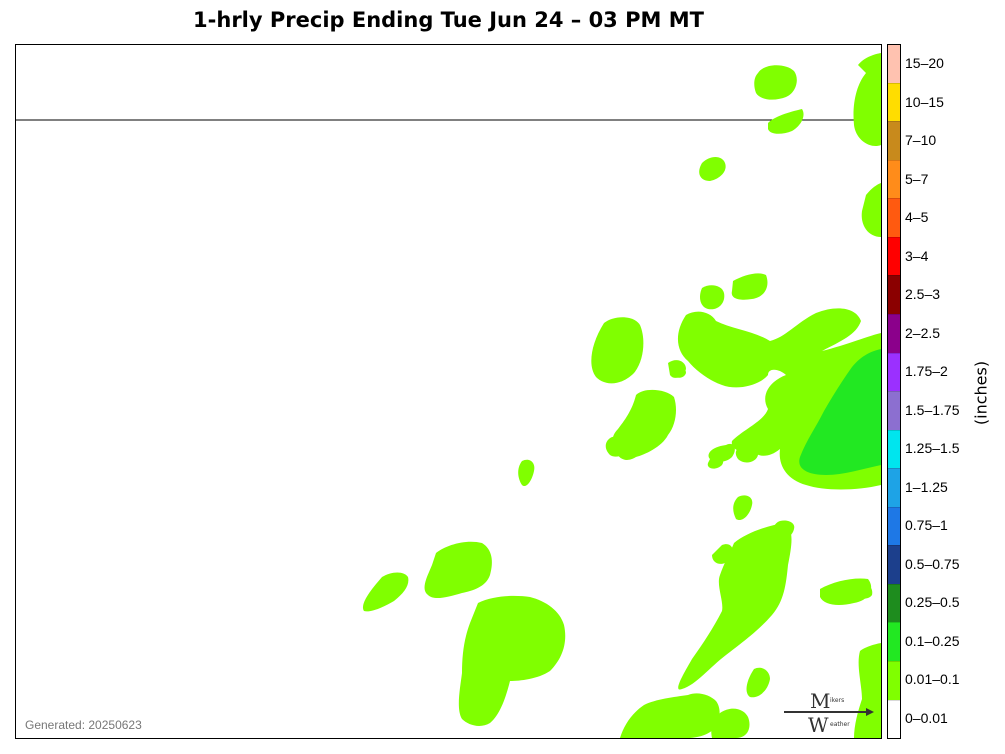  I want to click on legend-label: 0.1–0.25, so click(932, 640).